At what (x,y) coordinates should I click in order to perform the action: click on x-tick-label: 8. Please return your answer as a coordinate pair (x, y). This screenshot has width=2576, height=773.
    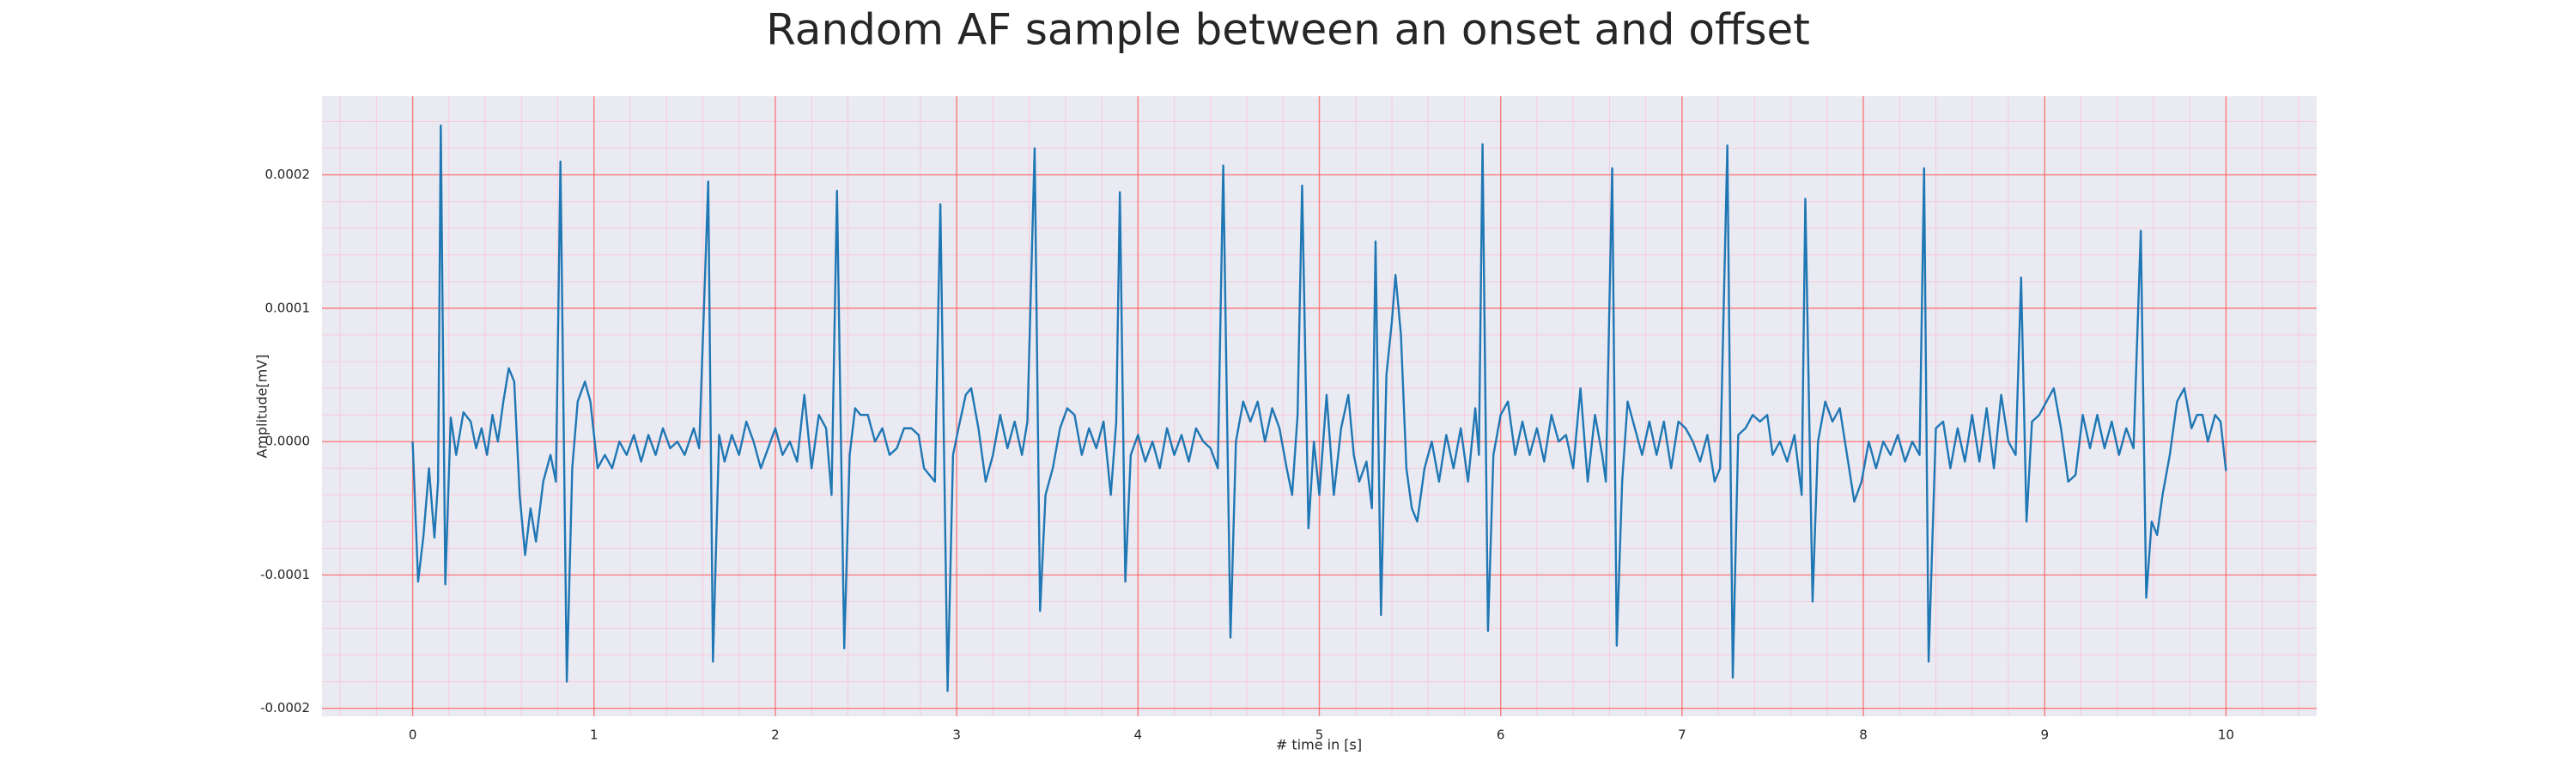
    Looking at the image, I should click on (1864, 735).